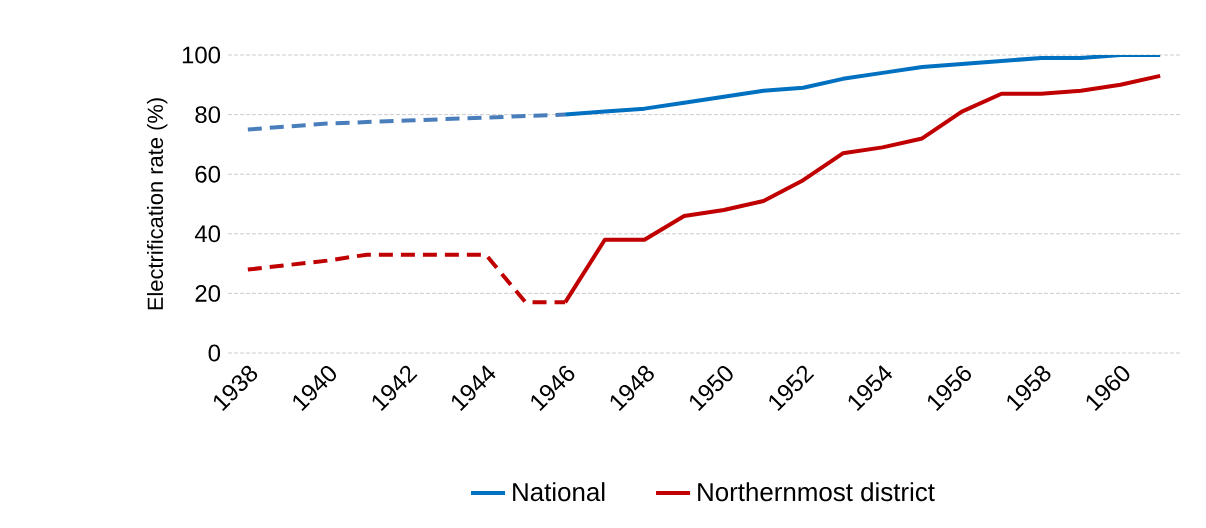 The image size is (1206, 528). I want to click on y-tick-label: 0, so click(214, 353).